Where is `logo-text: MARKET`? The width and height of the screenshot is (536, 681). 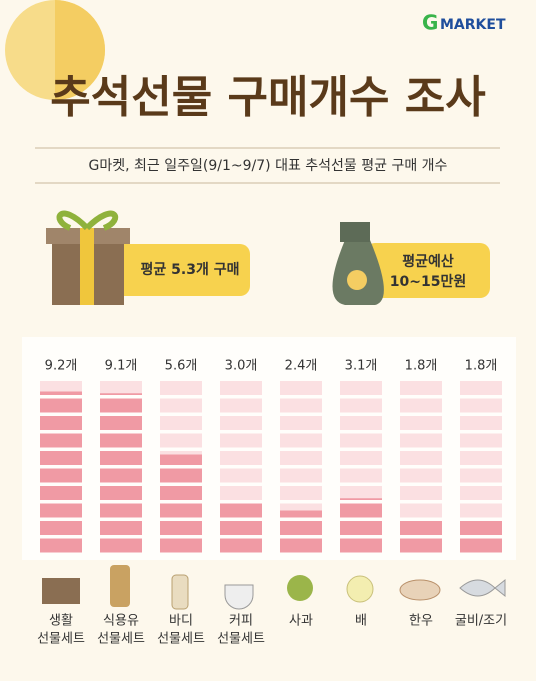
logo-text: MARKET is located at coordinates (473, 25).